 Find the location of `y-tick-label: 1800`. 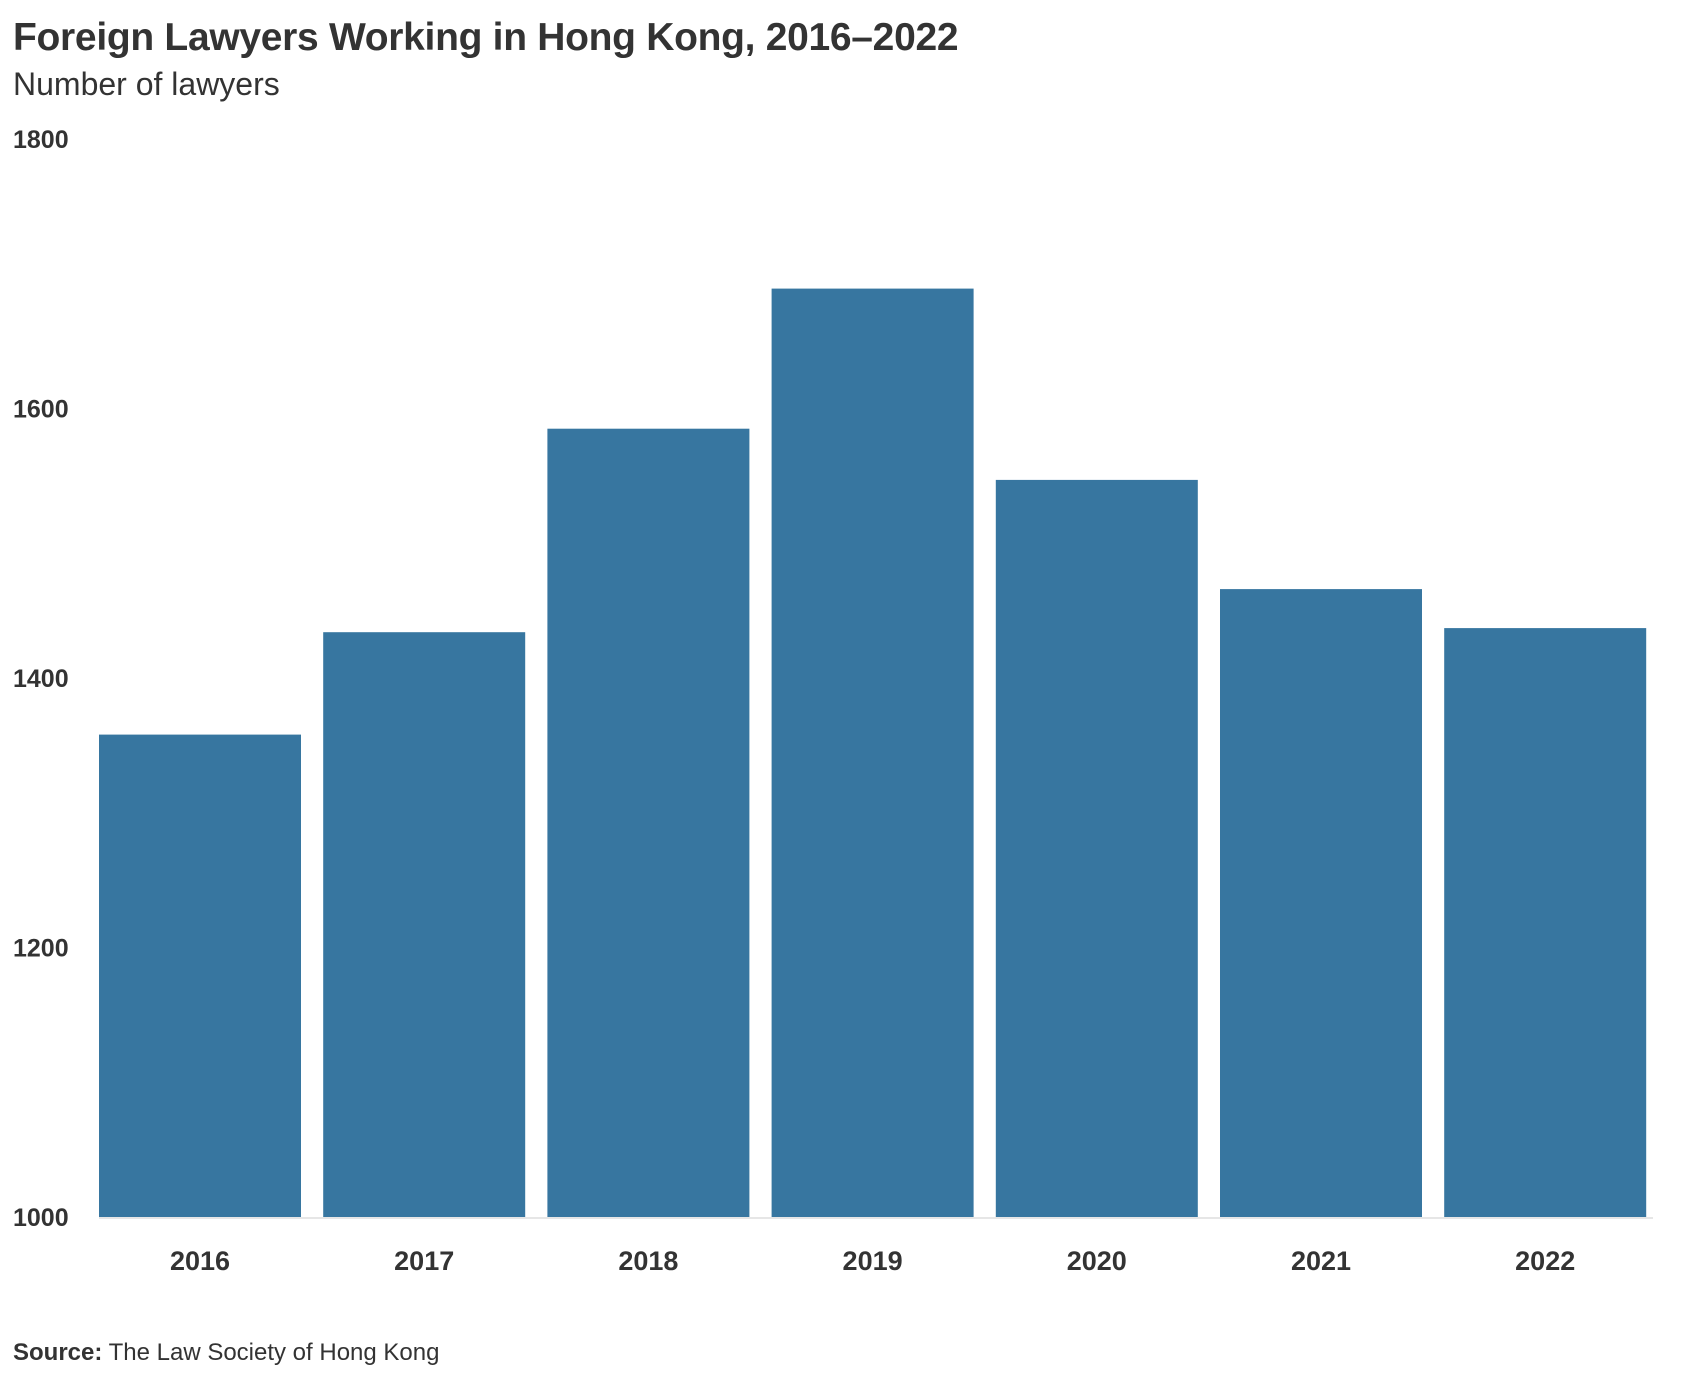

y-tick-label: 1800 is located at coordinates (41, 140).